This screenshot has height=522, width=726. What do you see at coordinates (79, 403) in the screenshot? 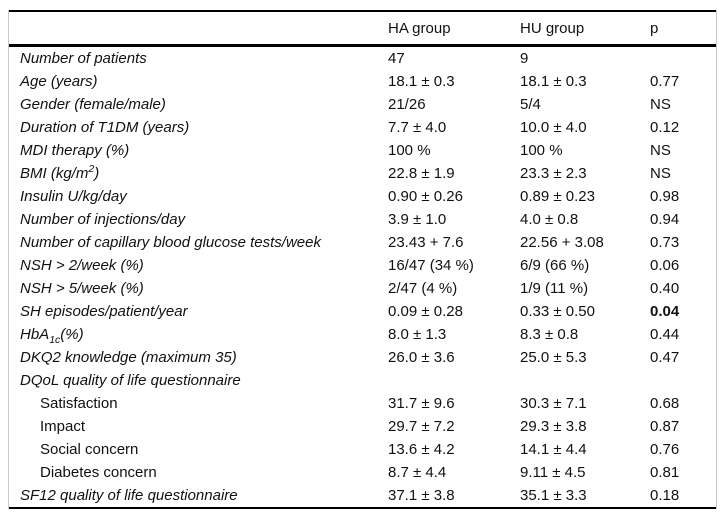
I see `row-label: Satisfaction` at bounding box center [79, 403].